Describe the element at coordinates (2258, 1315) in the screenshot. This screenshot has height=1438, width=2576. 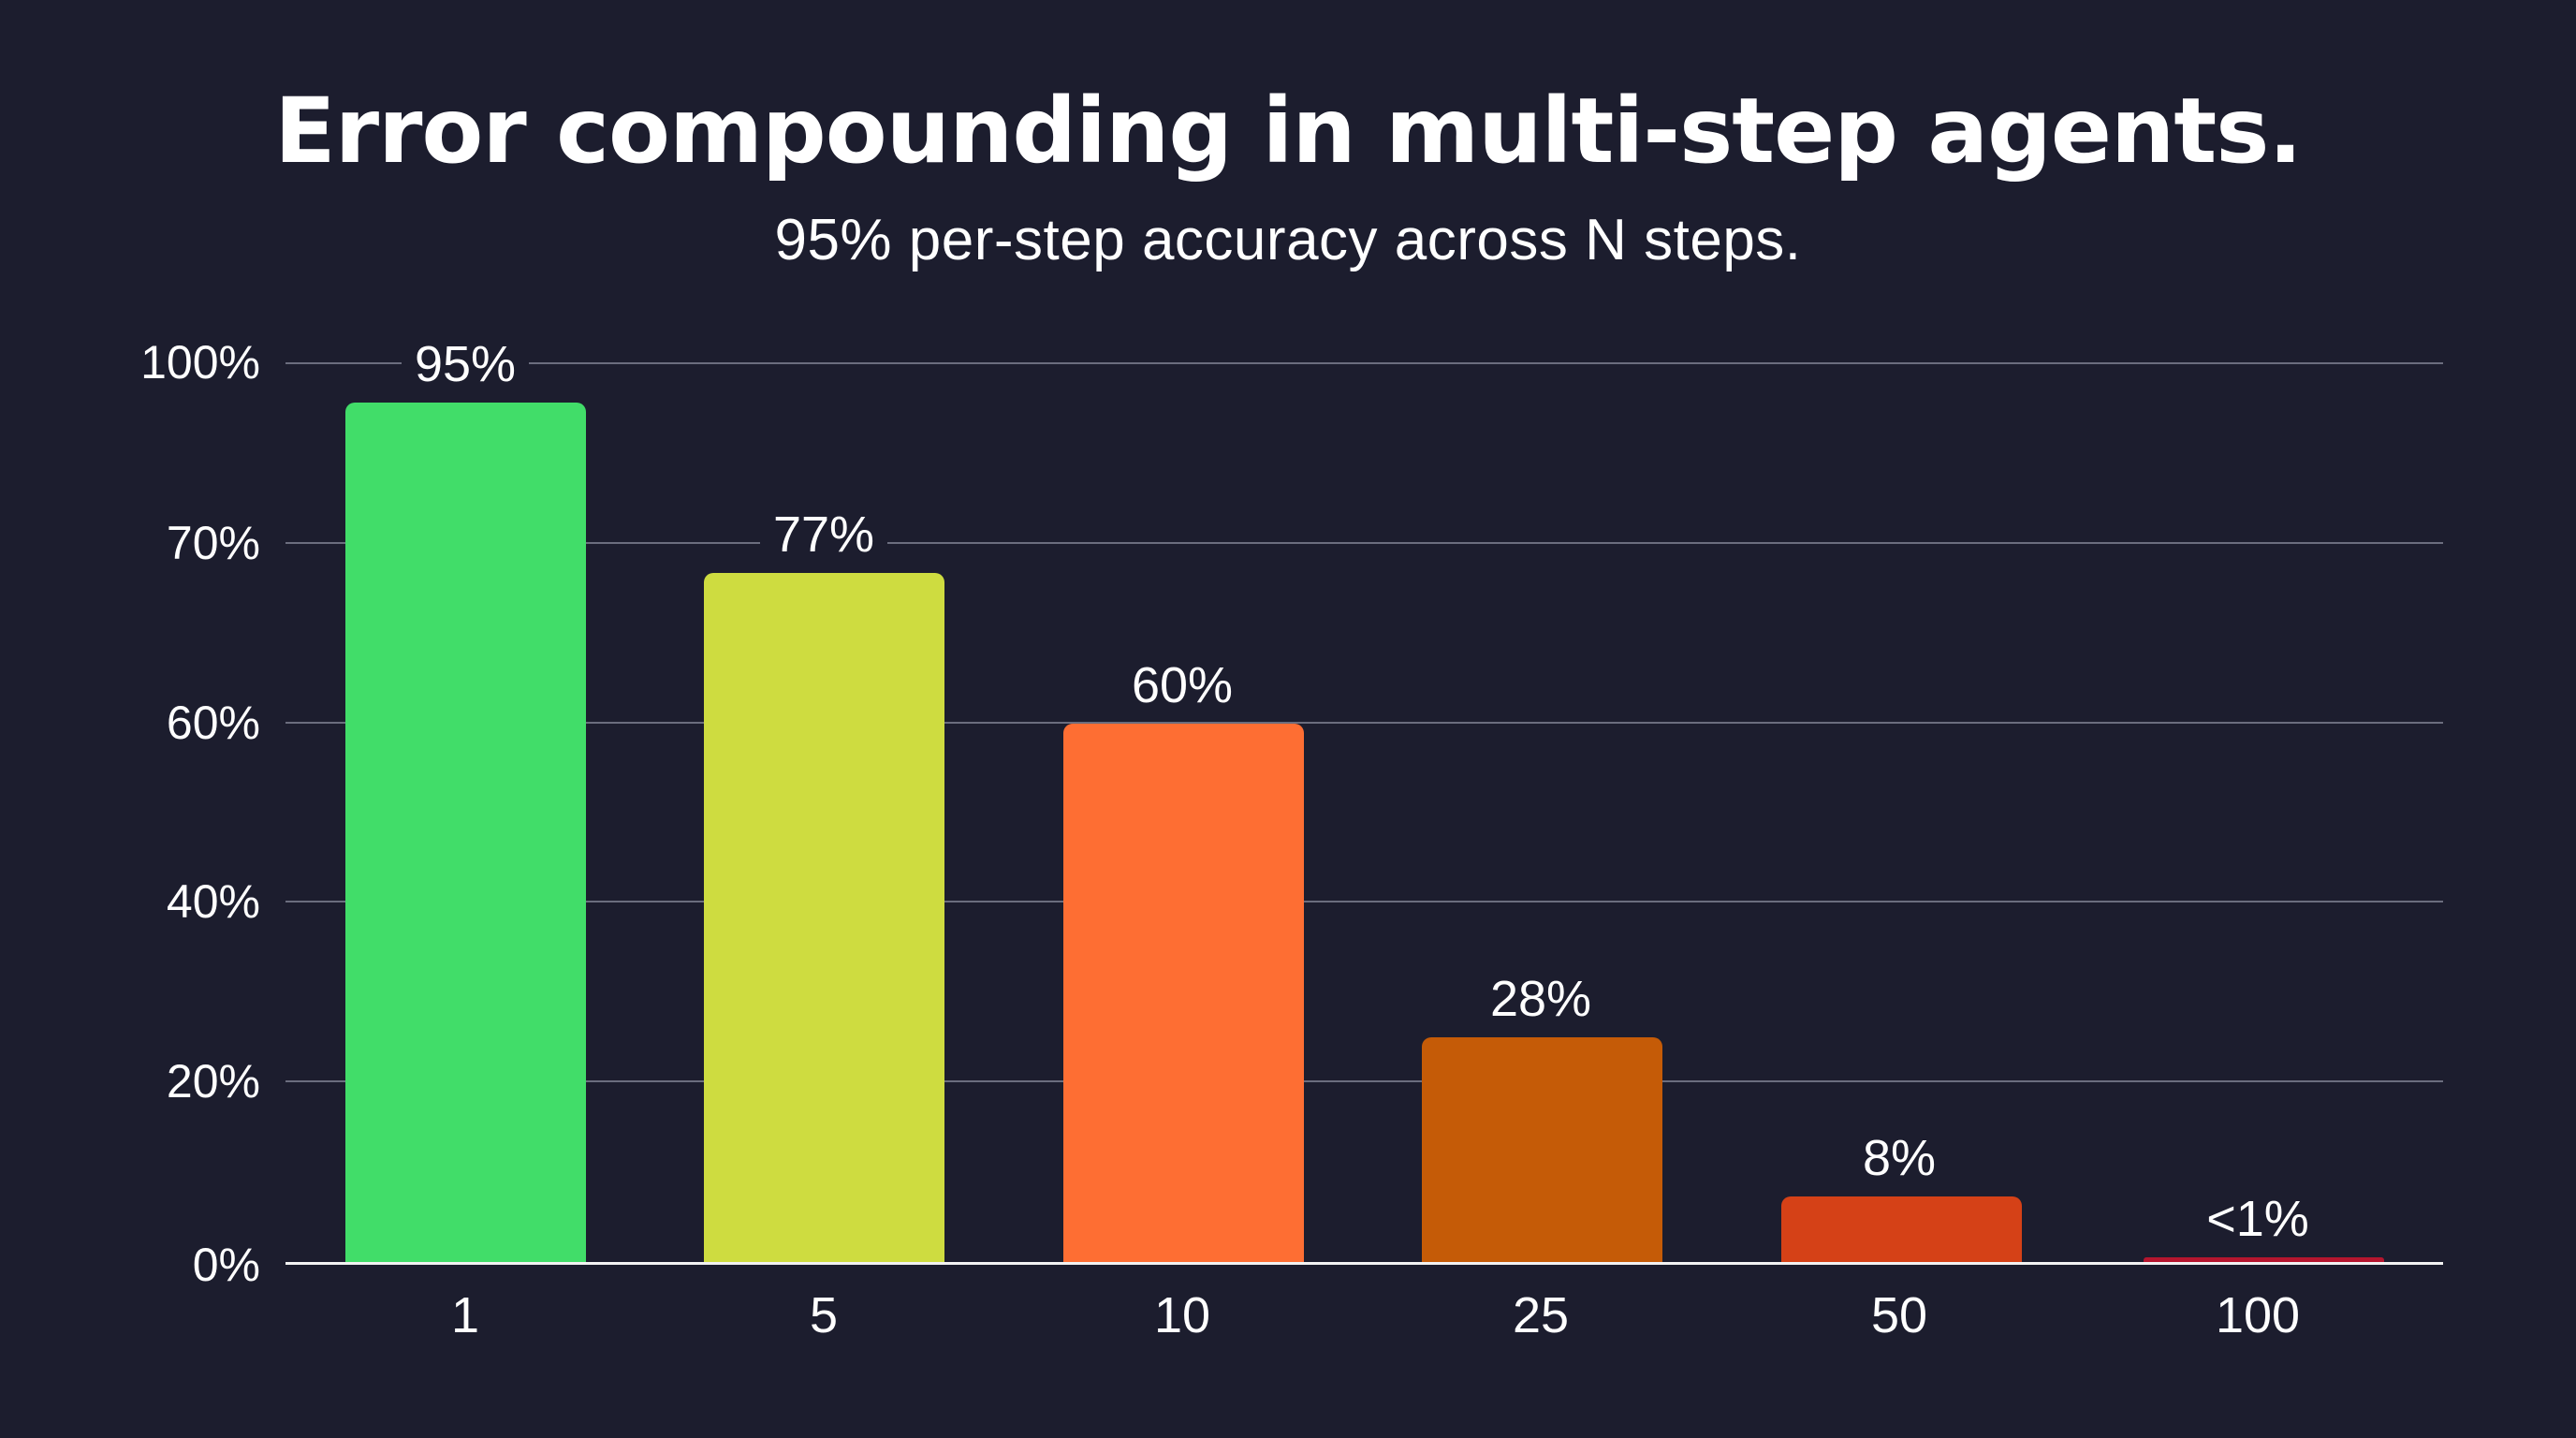
I see `x-tick-label: 100` at that location.